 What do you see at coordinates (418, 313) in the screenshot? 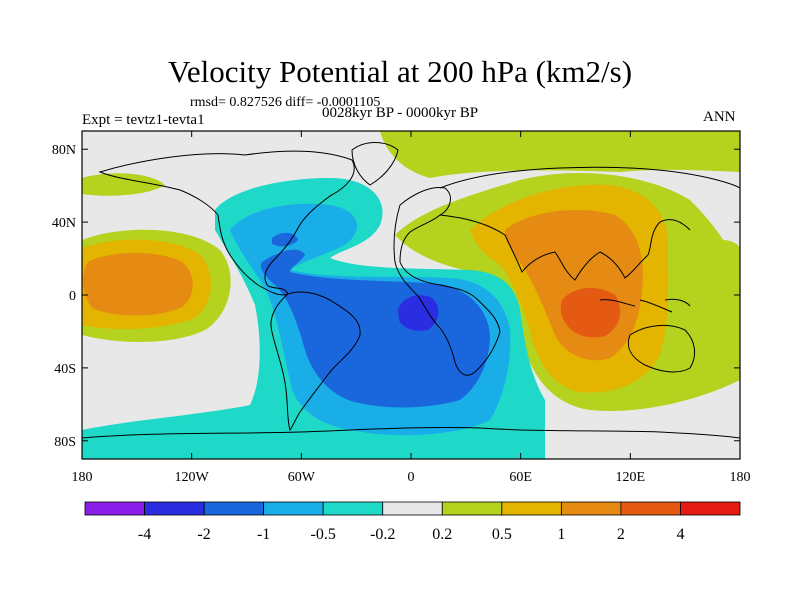
I see `negative-field-core` at bounding box center [418, 313].